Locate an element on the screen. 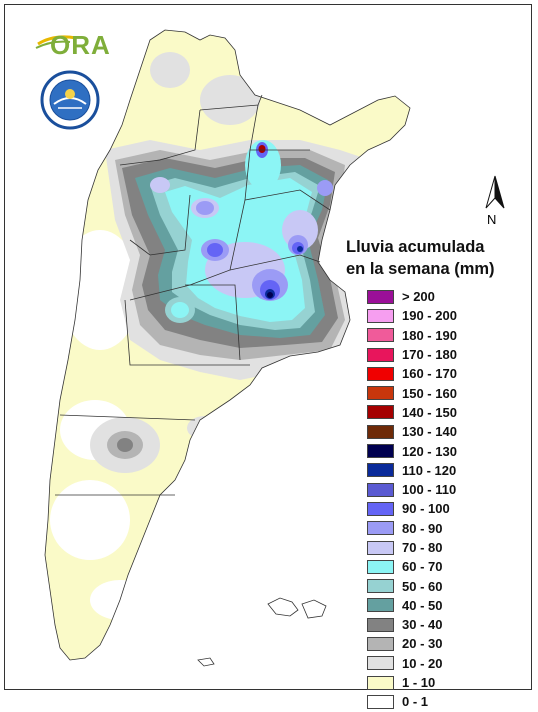  legend-item: 10 - 20 is located at coordinates (412, 663).